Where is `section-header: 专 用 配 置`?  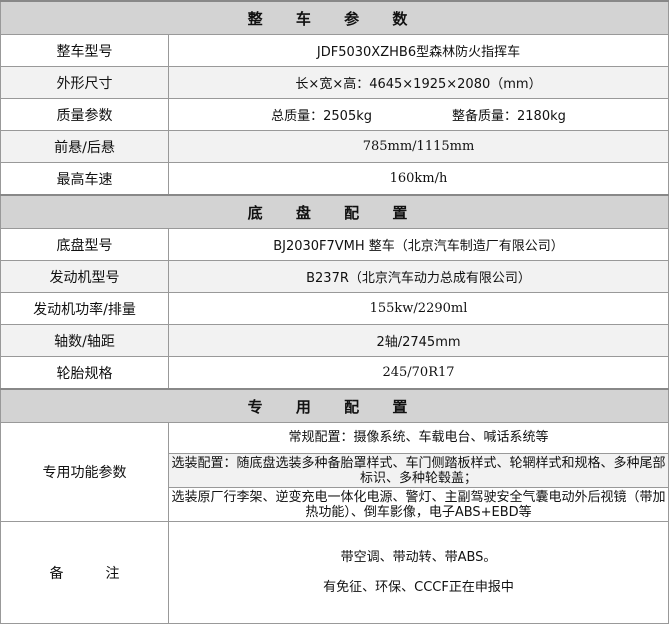 section-header: 专 用 配 置 is located at coordinates (334, 405).